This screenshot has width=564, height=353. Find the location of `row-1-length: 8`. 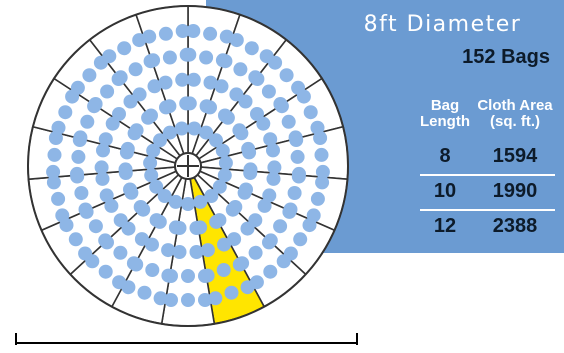

row-1-length: 8 is located at coordinates (445, 156).